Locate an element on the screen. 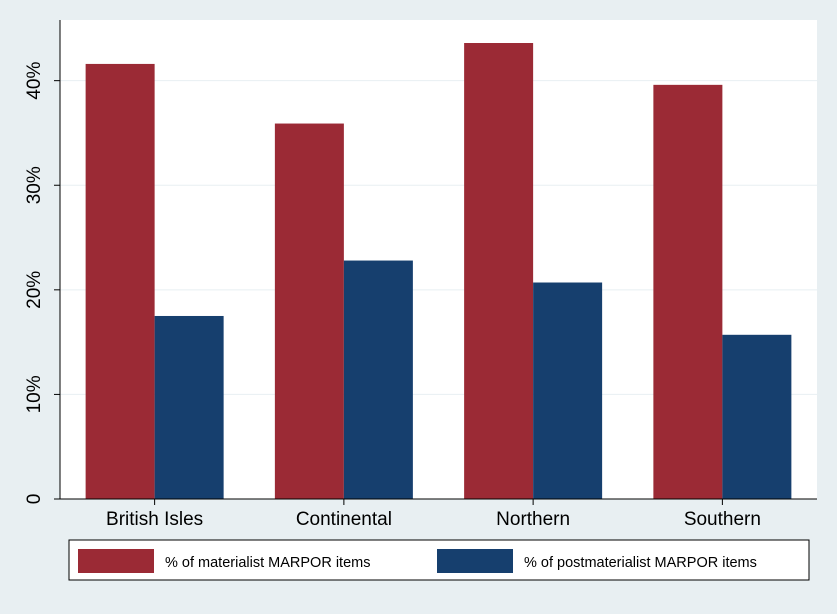 The image size is (837, 614). x-tick-label: Southern is located at coordinates (722, 519).